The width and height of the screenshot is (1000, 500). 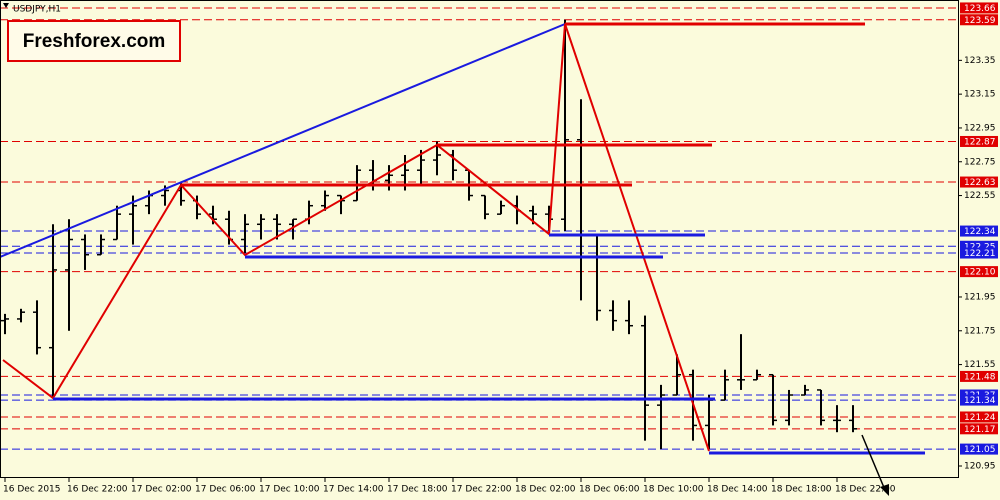 I want to click on x-tick-label: 17 Dec 06:00, so click(x=225, y=490).